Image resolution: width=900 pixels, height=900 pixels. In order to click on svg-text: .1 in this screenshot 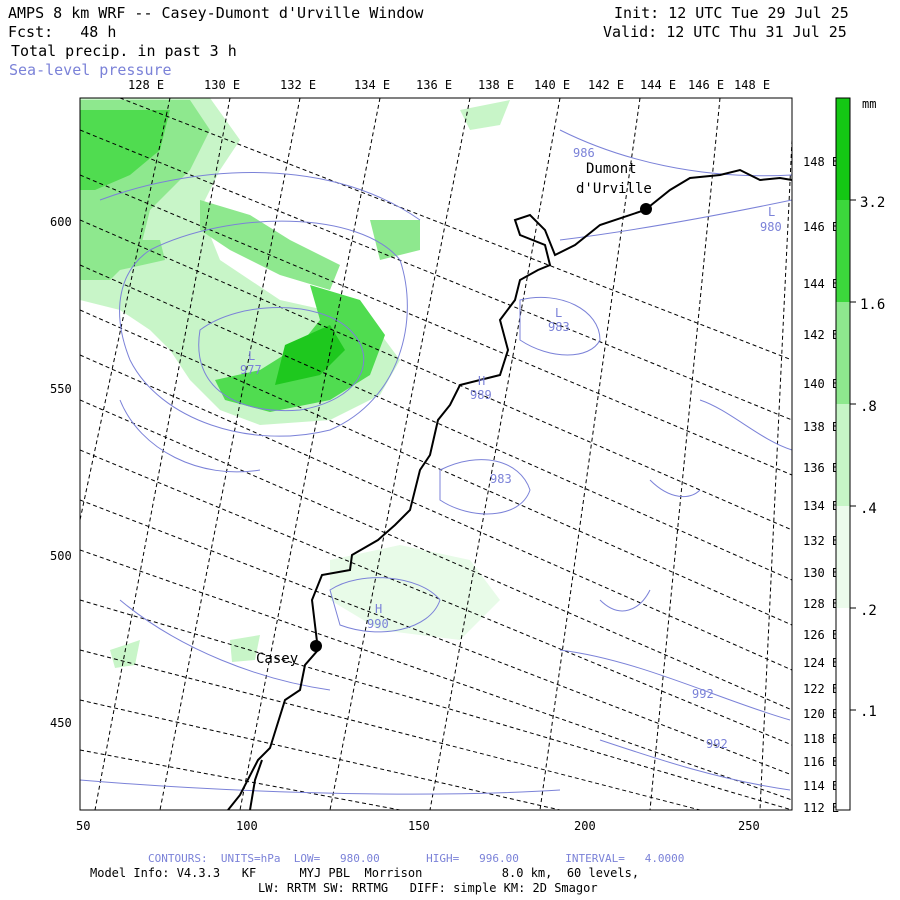, I will do `click(868, 712)`.